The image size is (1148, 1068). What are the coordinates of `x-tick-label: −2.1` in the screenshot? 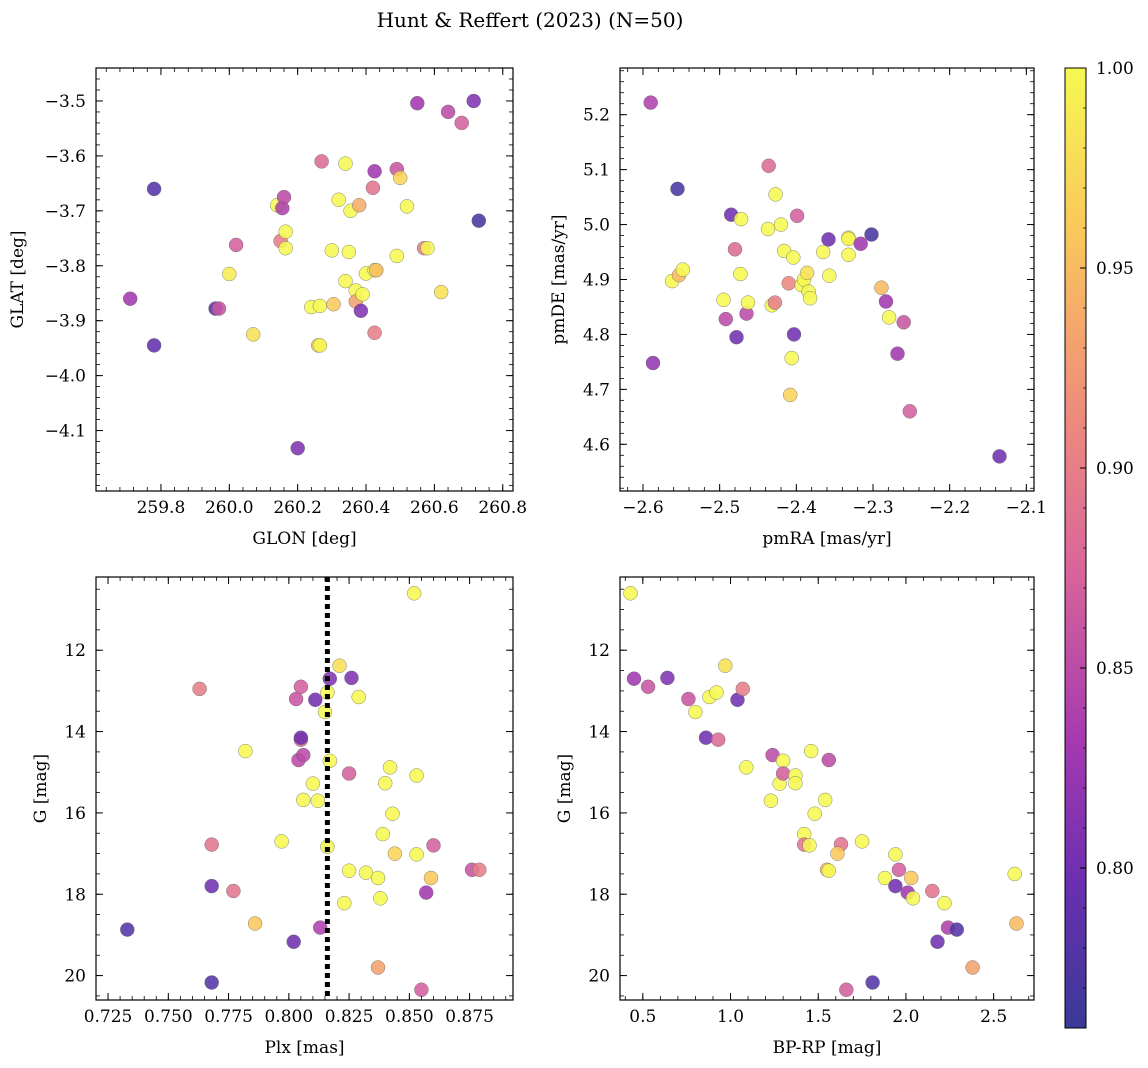 It's located at (1026, 508).